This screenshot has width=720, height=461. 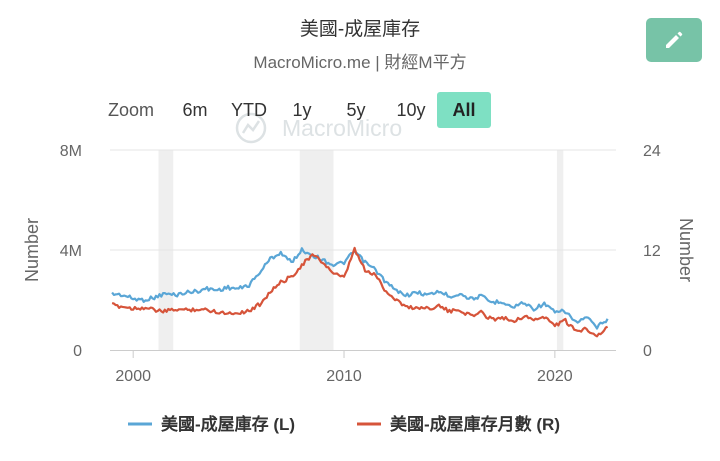 I want to click on zoom-button-label: YTD, so click(x=249, y=110).